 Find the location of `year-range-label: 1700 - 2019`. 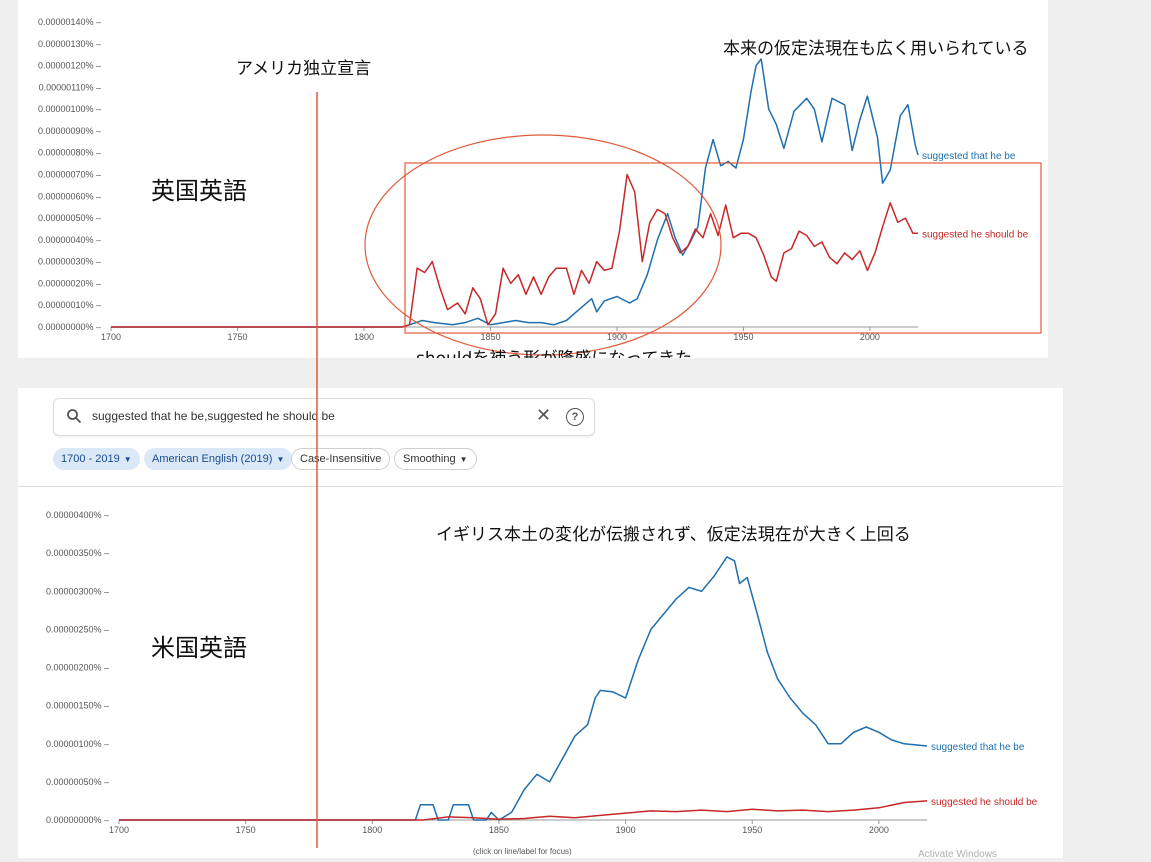

year-range-label: 1700 - 2019 is located at coordinates (90, 459).